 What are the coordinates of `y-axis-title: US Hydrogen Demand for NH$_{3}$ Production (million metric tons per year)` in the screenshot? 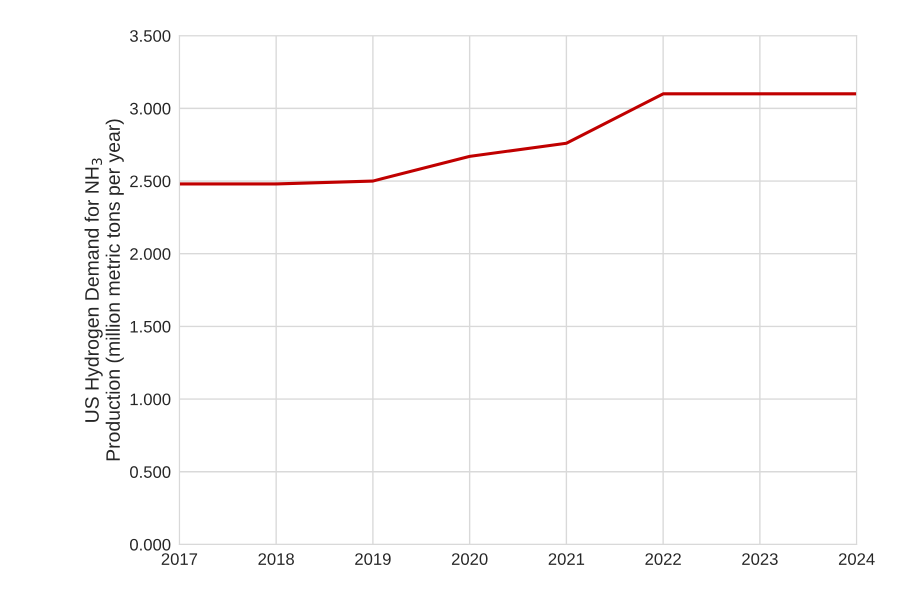 It's located at (104, 289).